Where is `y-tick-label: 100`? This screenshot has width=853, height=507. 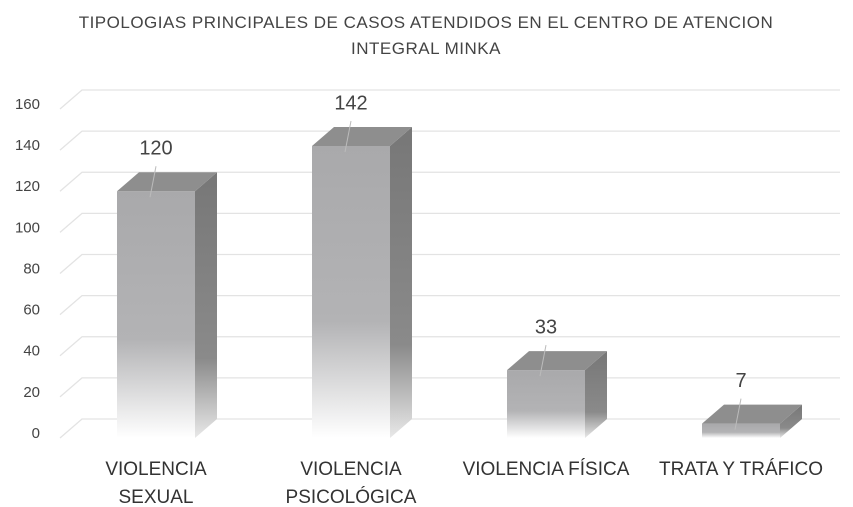
y-tick-label: 100 is located at coordinates (27, 227).